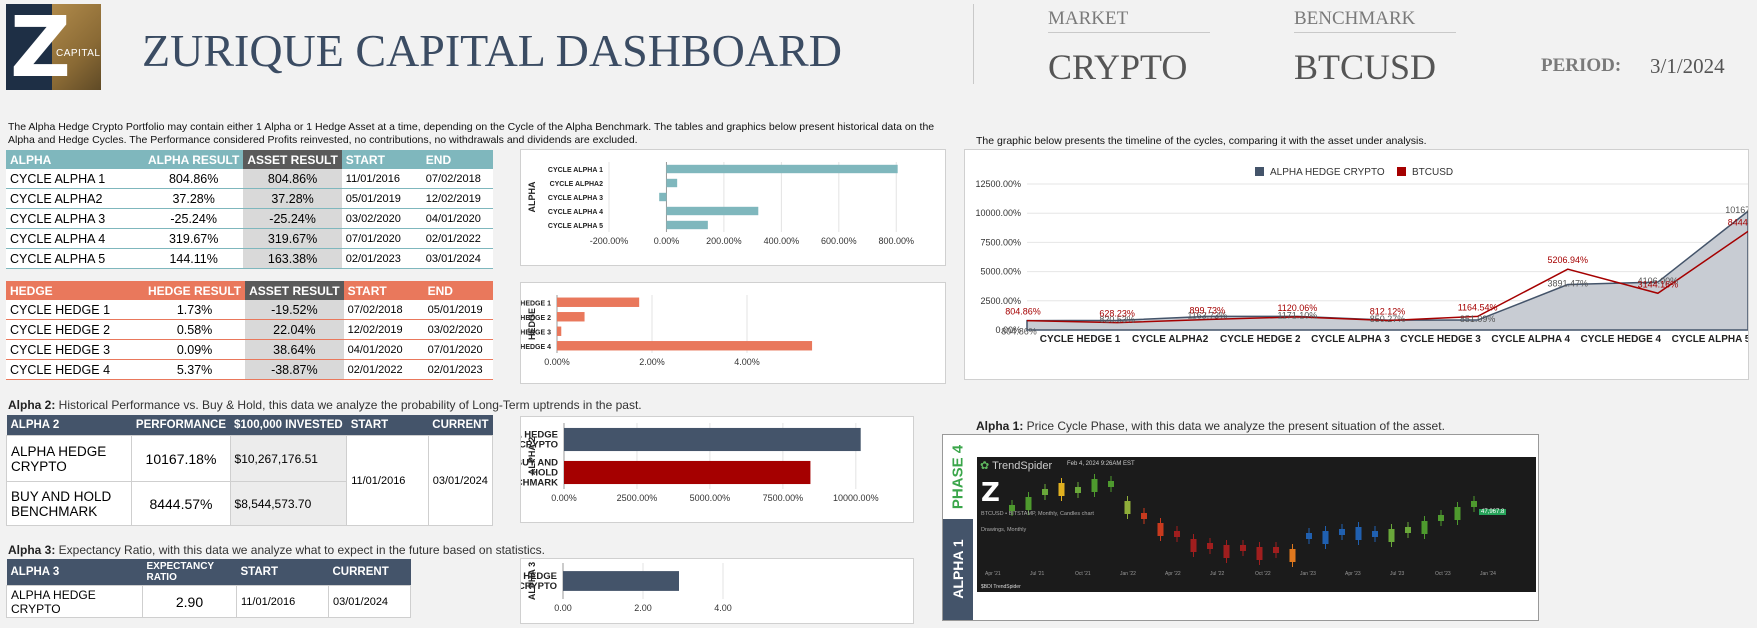 This screenshot has width=1757, height=628. What do you see at coordinates (457, 238) in the screenshot?
I see `end-date: 02/01/2022` at bounding box center [457, 238].